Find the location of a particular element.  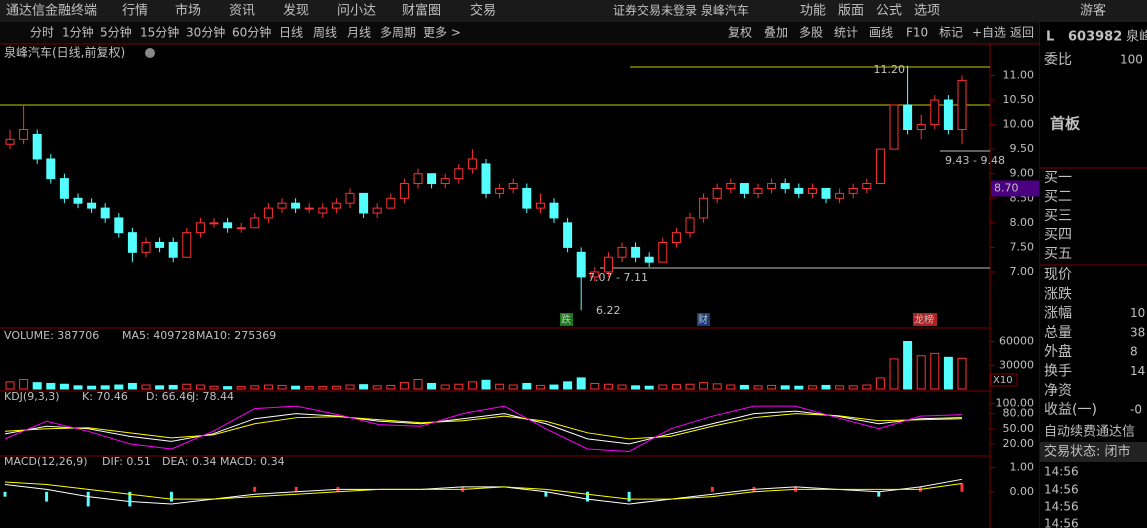

kdj-tick-label: 80.00 is located at coordinates (1019, 413).